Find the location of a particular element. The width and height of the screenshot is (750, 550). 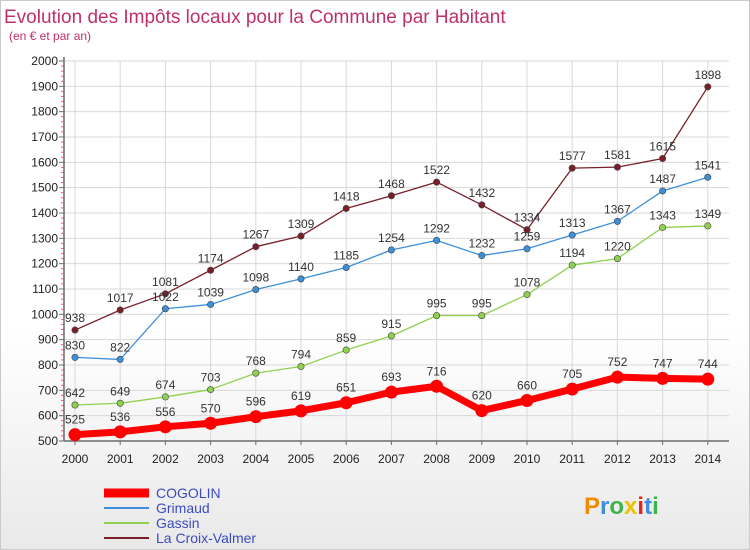

data-label: 859 is located at coordinates (346, 338).